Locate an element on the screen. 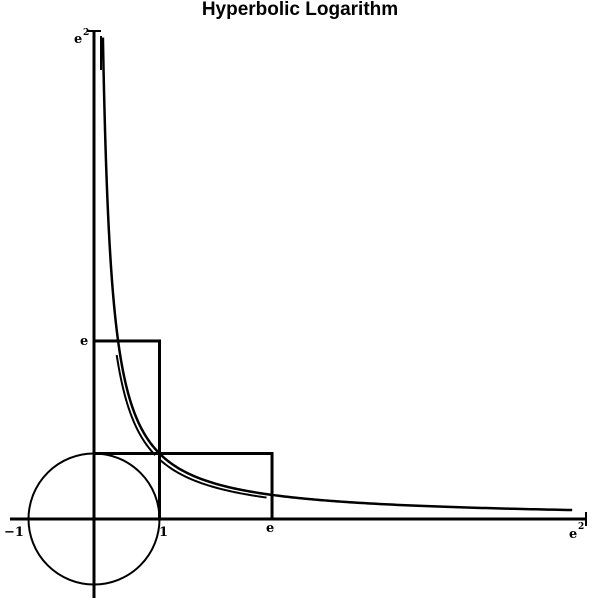 The height and width of the screenshot is (600, 600). x-label-minus-one: −1 is located at coordinates (14, 532).